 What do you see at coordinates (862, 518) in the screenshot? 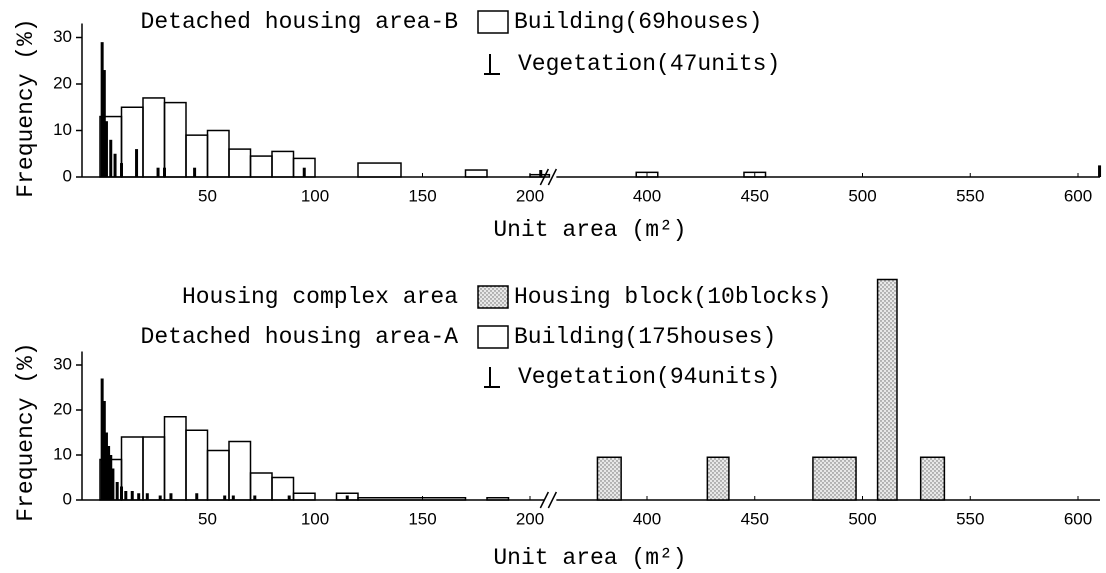
I see `x-tick-label: 500` at bounding box center [862, 518].